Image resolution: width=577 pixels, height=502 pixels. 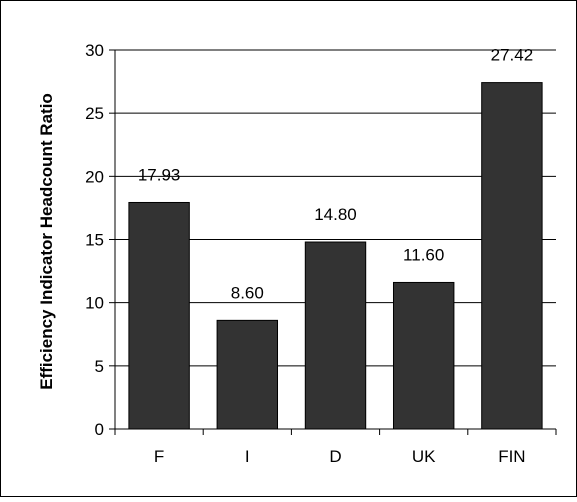 I want to click on y-tick-label-5: 25, so click(x=94, y=113).